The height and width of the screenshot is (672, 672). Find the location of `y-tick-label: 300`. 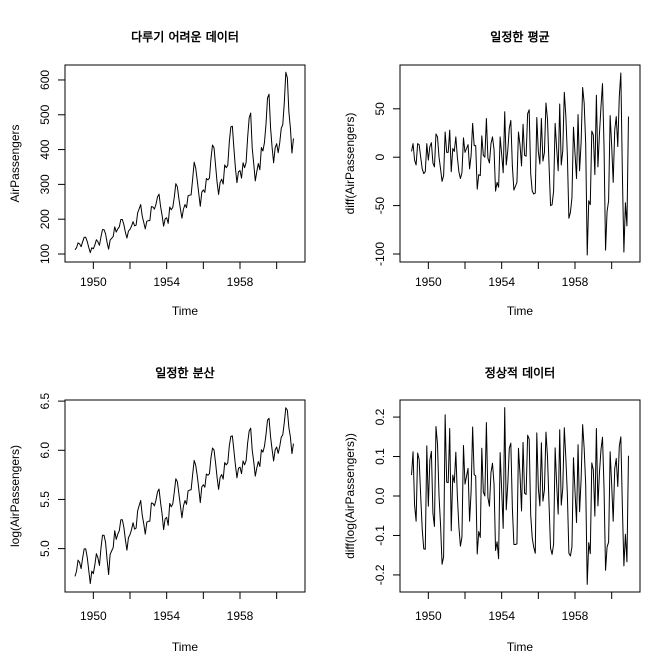

y-tick-label: 300 is located at coordinates (45, 184).